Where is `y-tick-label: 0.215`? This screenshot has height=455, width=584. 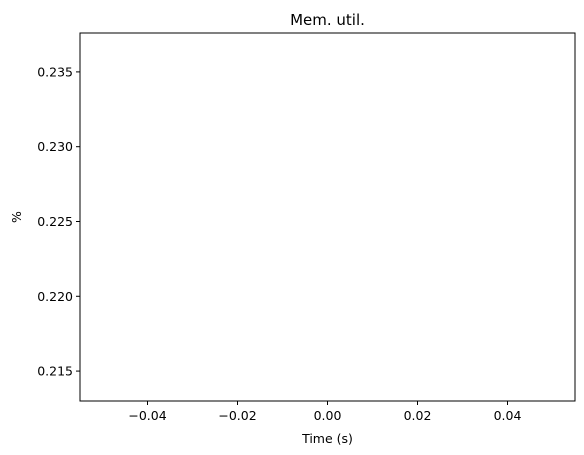
y-tick-label: 0.215 is located at coordinates (55, 371).